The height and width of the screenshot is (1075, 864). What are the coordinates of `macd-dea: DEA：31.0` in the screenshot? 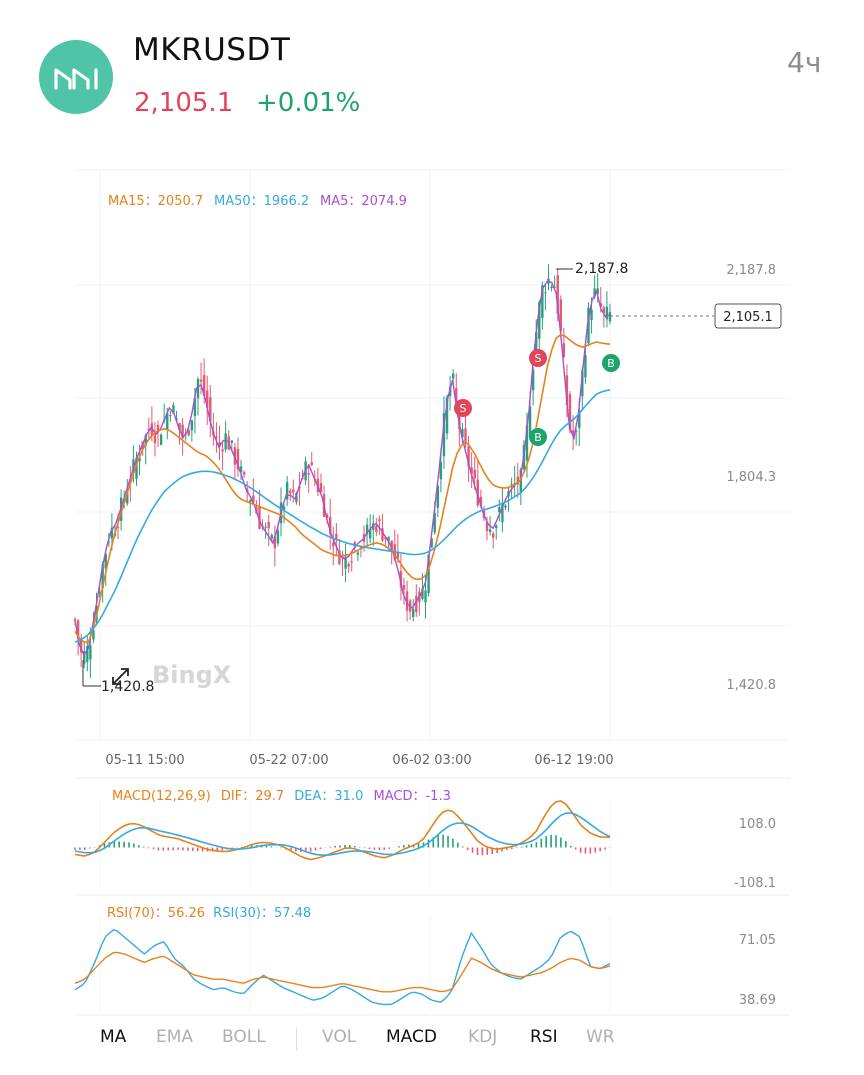 It's located at (329, 796).